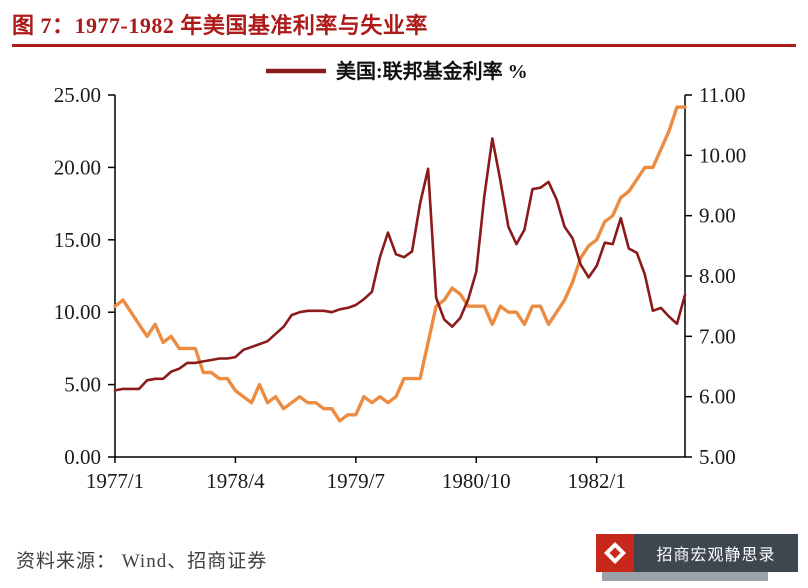  Describe the element at coordinates (115, 481) in the screenshot. I see `x-axis-label: 1977/1` at that location.